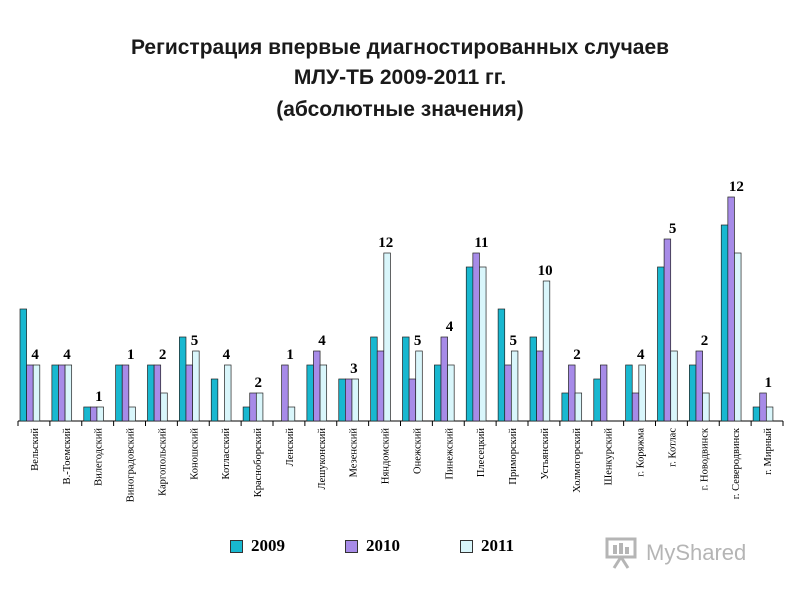 This screenshot has width=800, height=600. I want to click on watermark: MyShared, so click(675, 553).